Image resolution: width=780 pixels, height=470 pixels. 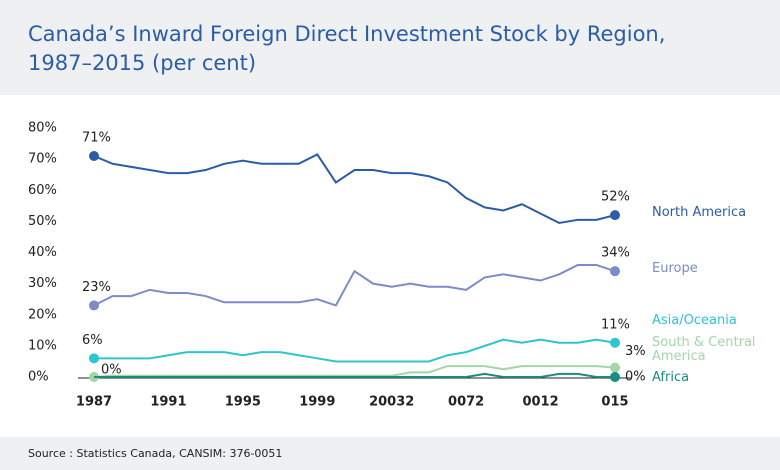 I want to click on y-tick-label: 30%, so click(x=42, y=283).